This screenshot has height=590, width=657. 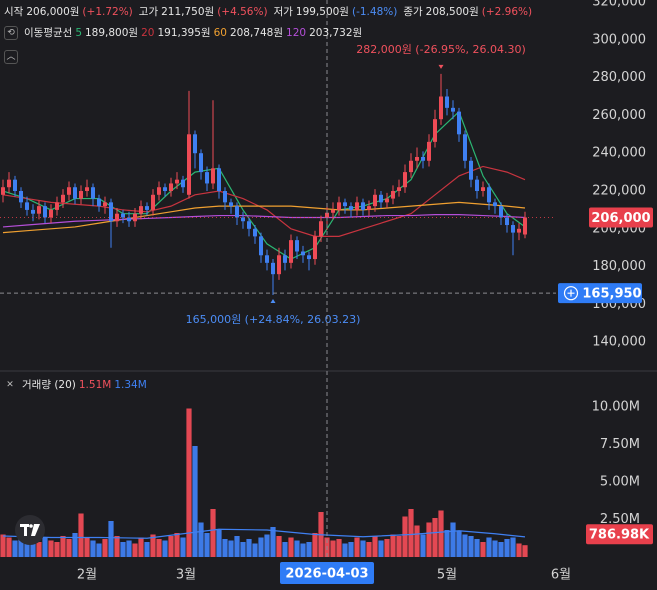 I want to click on y-tick-label: 240,000, so click(x=619, y=153).